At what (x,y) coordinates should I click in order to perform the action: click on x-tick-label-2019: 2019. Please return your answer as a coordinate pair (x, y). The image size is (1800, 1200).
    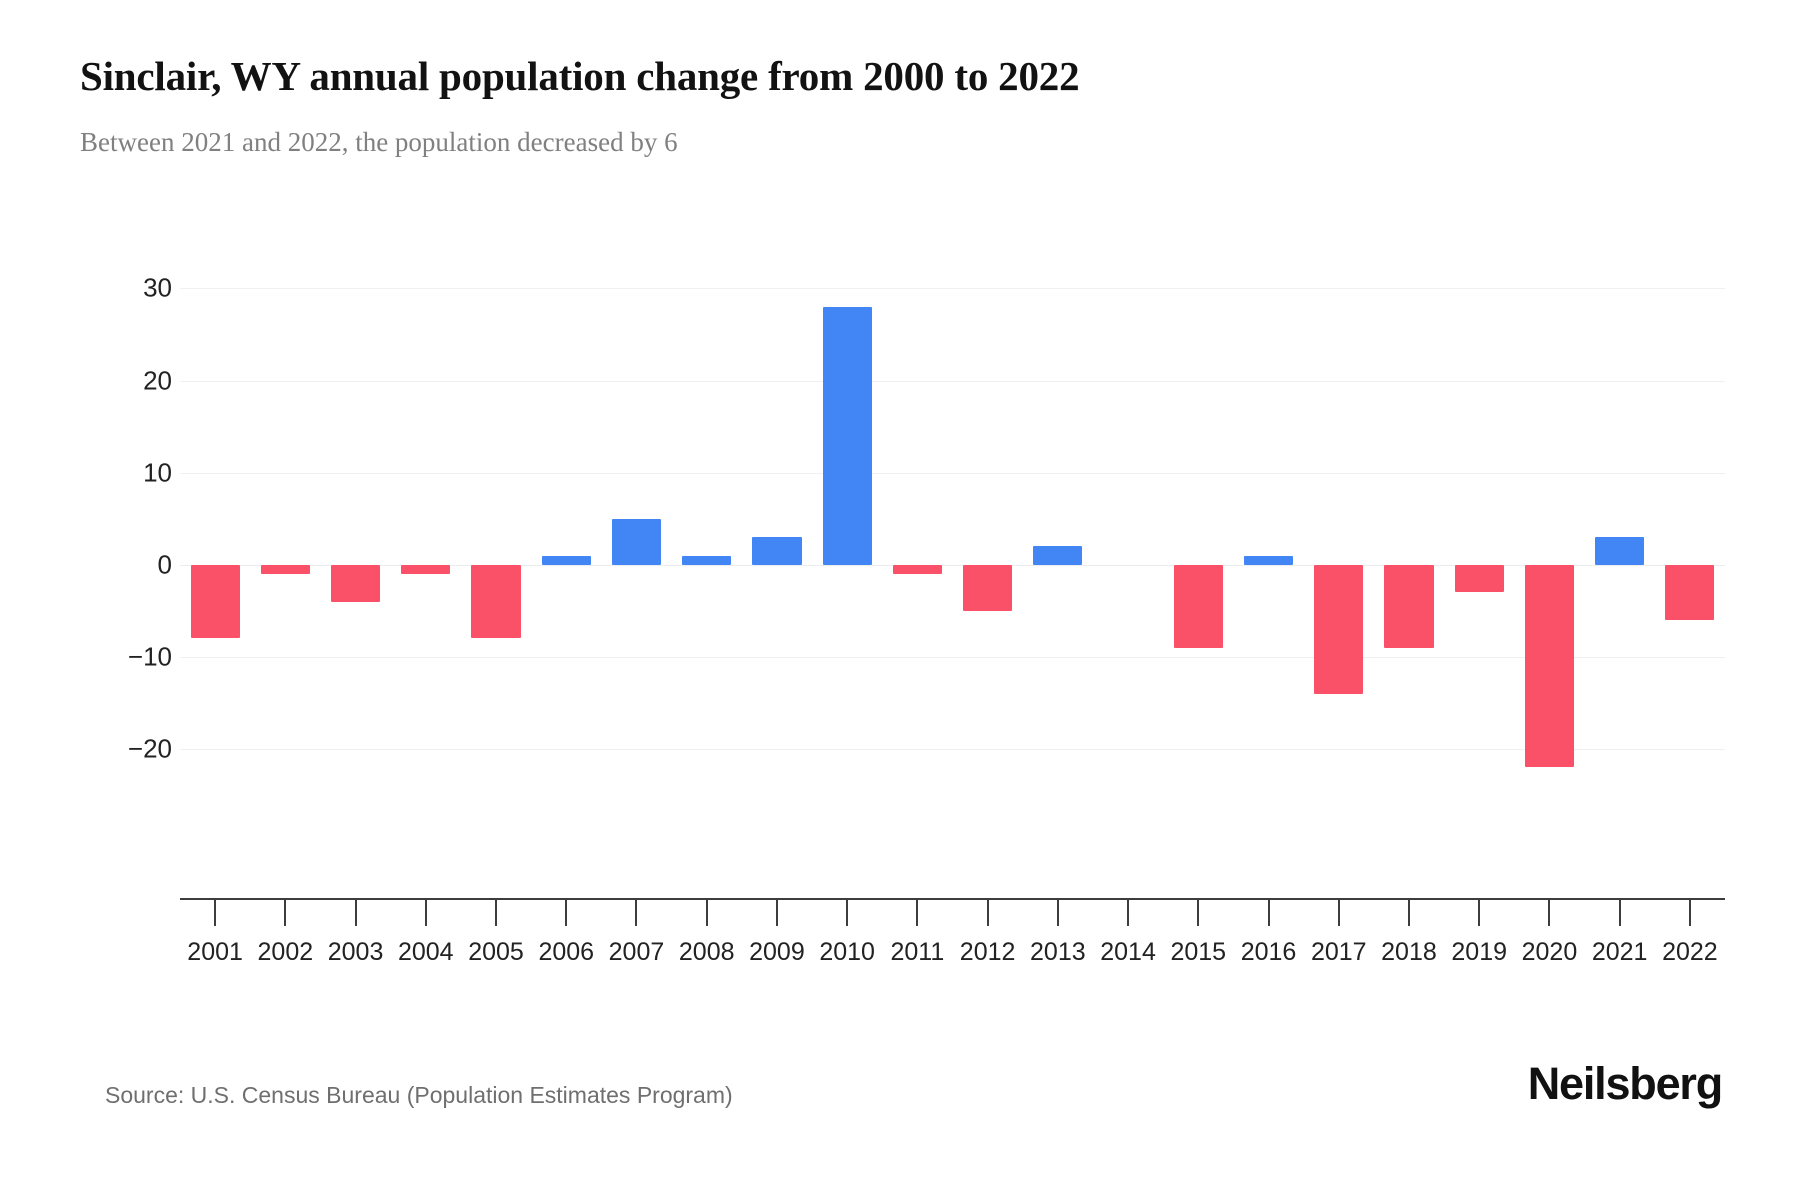
    Looking at the image, I should click on (1479, 952).